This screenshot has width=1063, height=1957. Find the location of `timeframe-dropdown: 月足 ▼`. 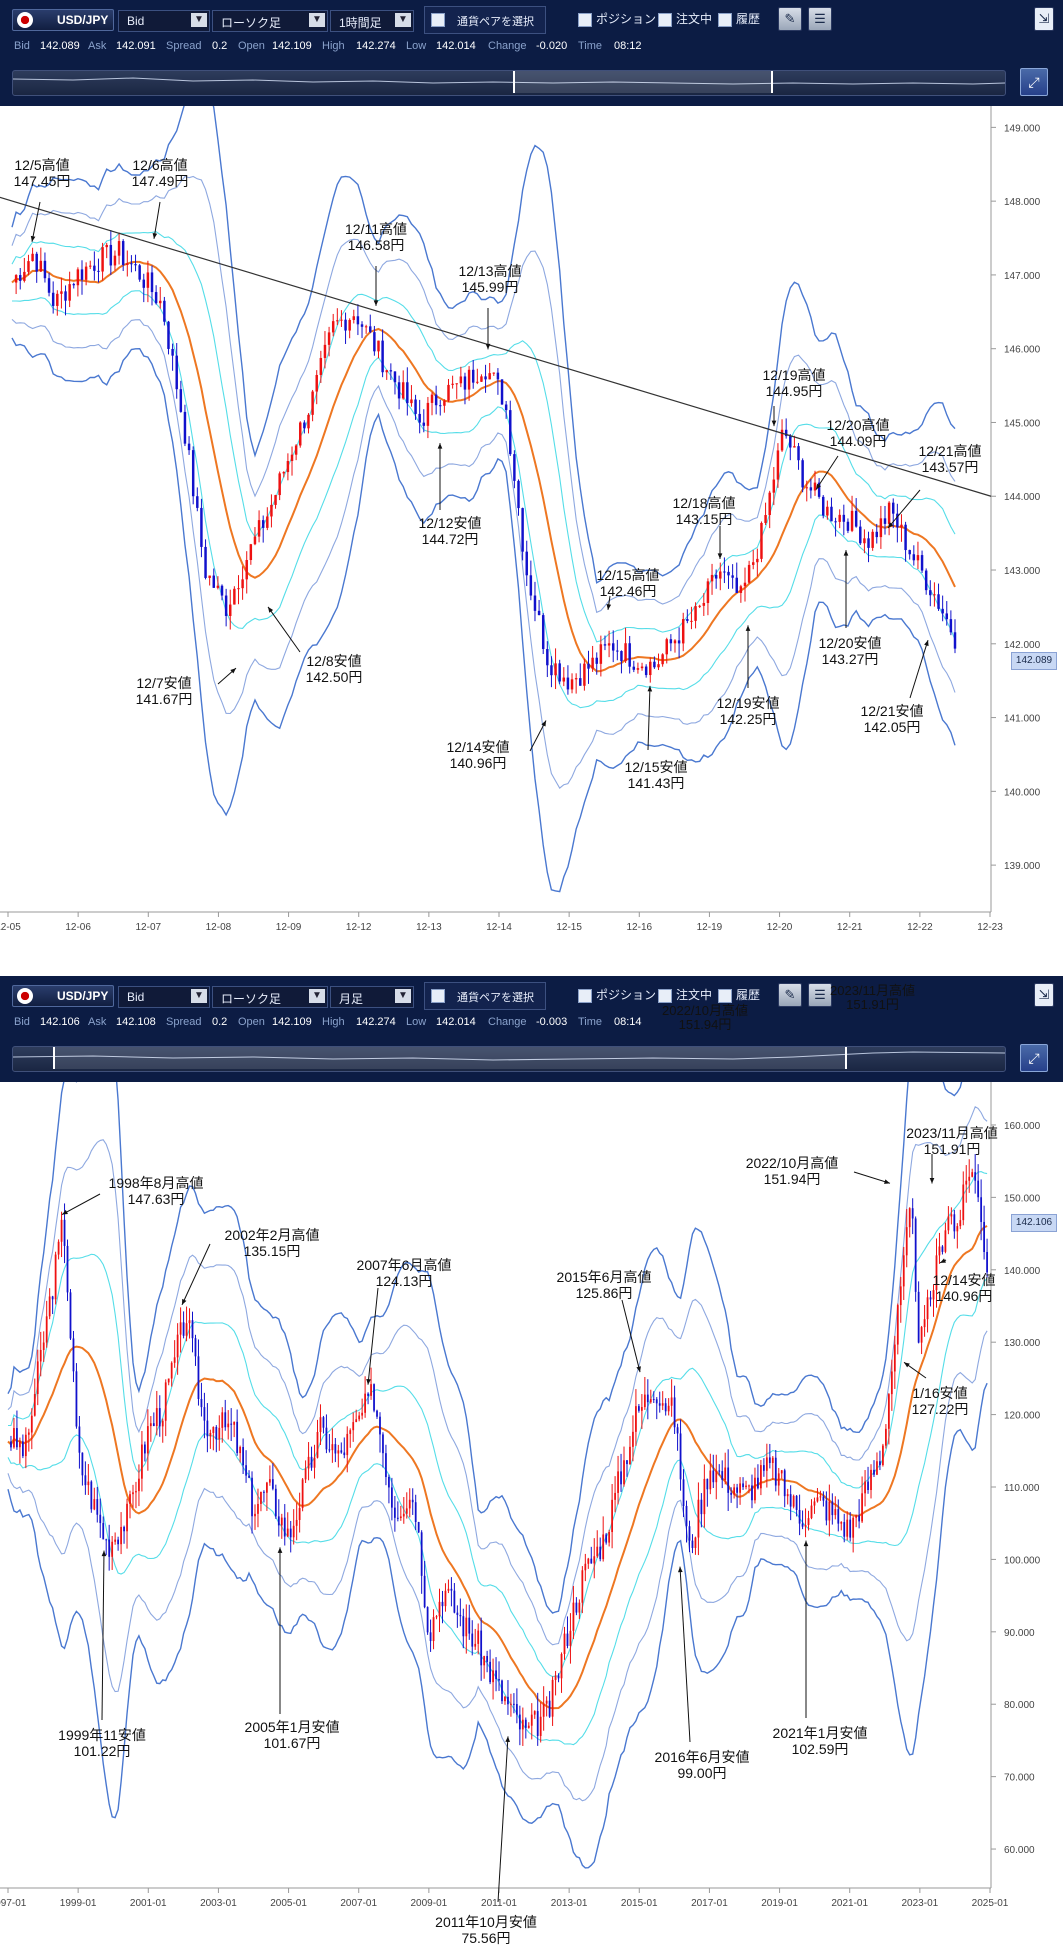

timeframe-dropdown: 月足 ▼ is located at coordinates (372, 997).